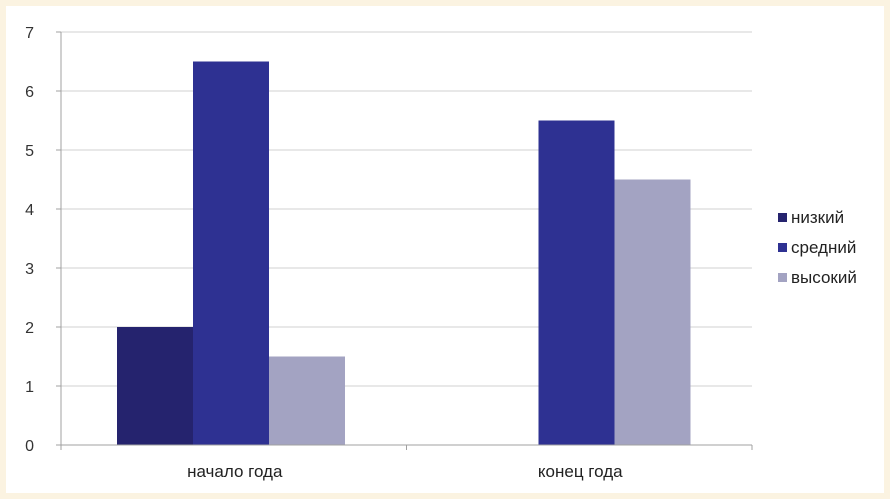 Image resolution: width=890 pixels, height=499 pixels. I want to click on y-tick-label: 0, so click(29, 446).